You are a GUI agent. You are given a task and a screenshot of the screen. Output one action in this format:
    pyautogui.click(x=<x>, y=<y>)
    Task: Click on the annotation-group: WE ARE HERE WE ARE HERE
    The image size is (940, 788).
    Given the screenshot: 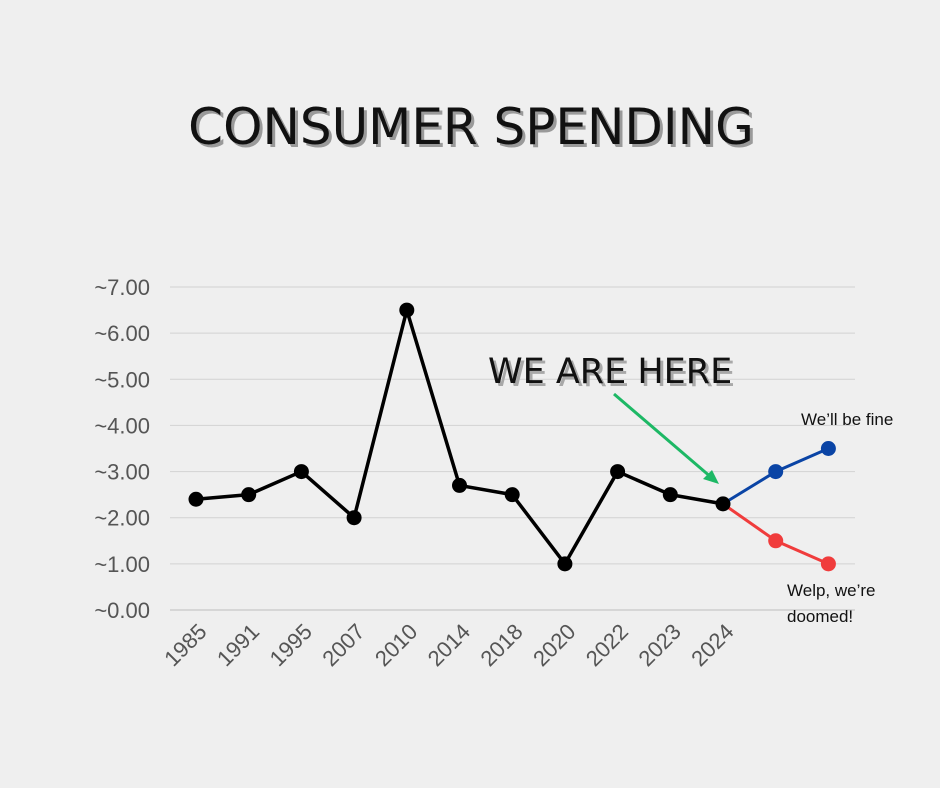 What is the action you would take?
    pyautogui.click(x=611, y=418)
    